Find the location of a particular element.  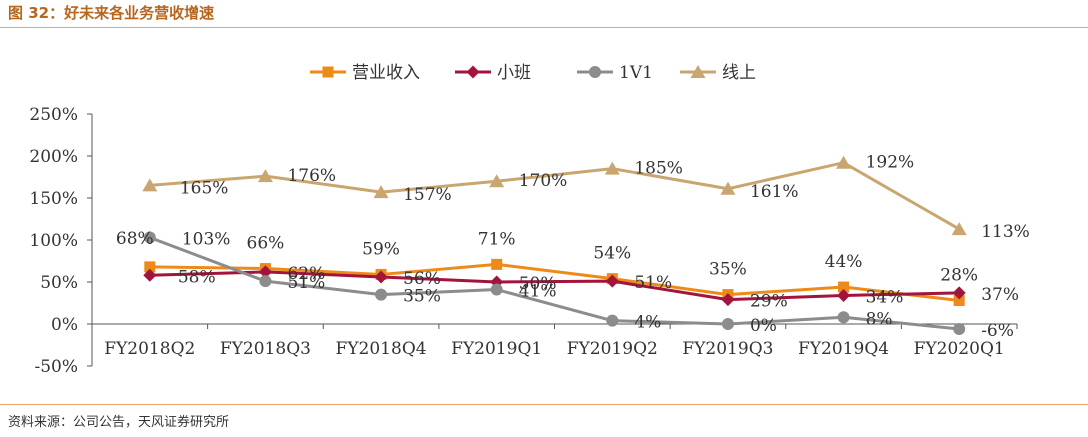

x-tick-label: FY2018Q4 is located at coordinates (381, 349).